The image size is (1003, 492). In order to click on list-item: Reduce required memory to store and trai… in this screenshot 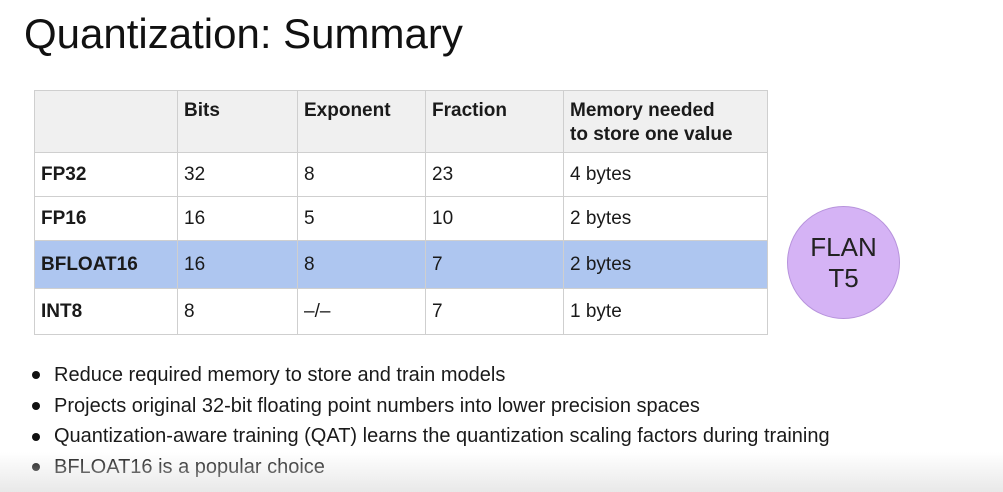, I will do `click(430, 375)`.